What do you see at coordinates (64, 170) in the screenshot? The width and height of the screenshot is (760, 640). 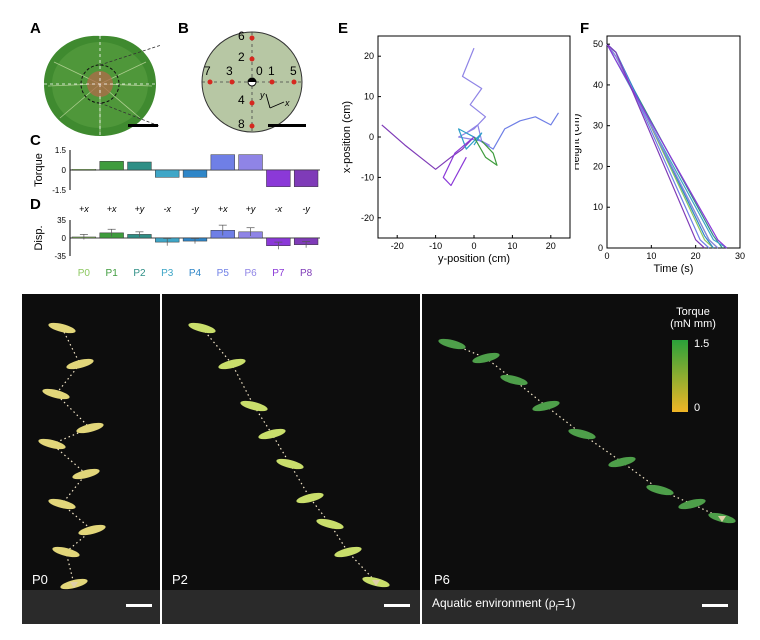 I see `tick-label: 0` at bounding box center [64, 170].